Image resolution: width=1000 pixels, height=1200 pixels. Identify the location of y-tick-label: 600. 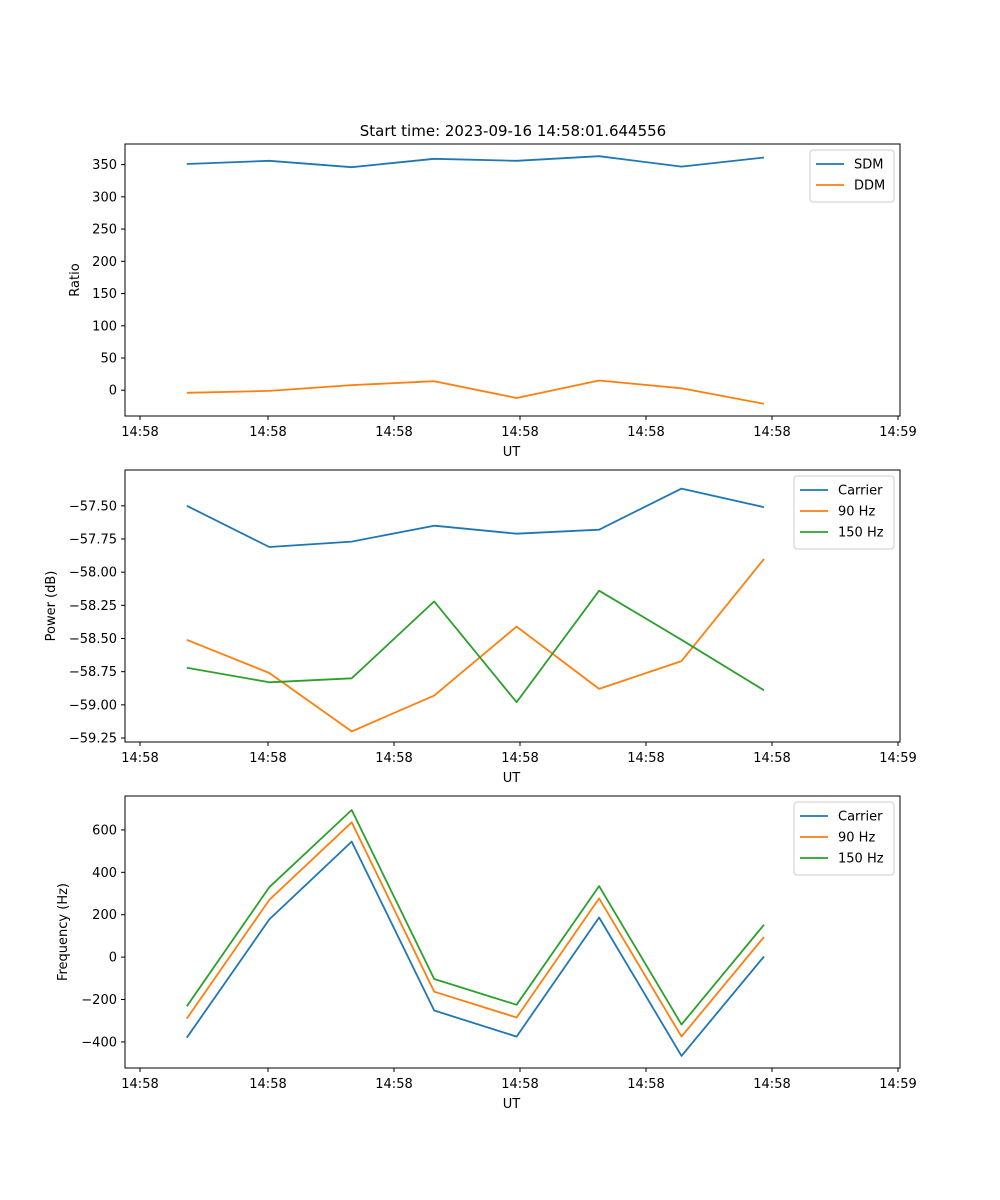
(104, 830).